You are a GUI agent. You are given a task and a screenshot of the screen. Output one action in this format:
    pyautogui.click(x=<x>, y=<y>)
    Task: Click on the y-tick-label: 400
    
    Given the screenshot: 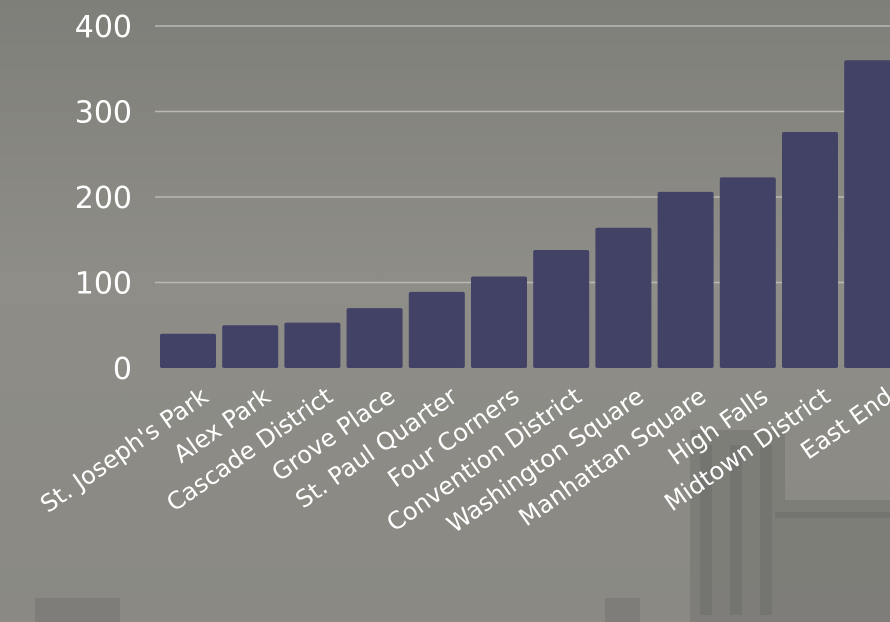 What is the action you would take?
    pyautogui.click(x=103, y=27)
    